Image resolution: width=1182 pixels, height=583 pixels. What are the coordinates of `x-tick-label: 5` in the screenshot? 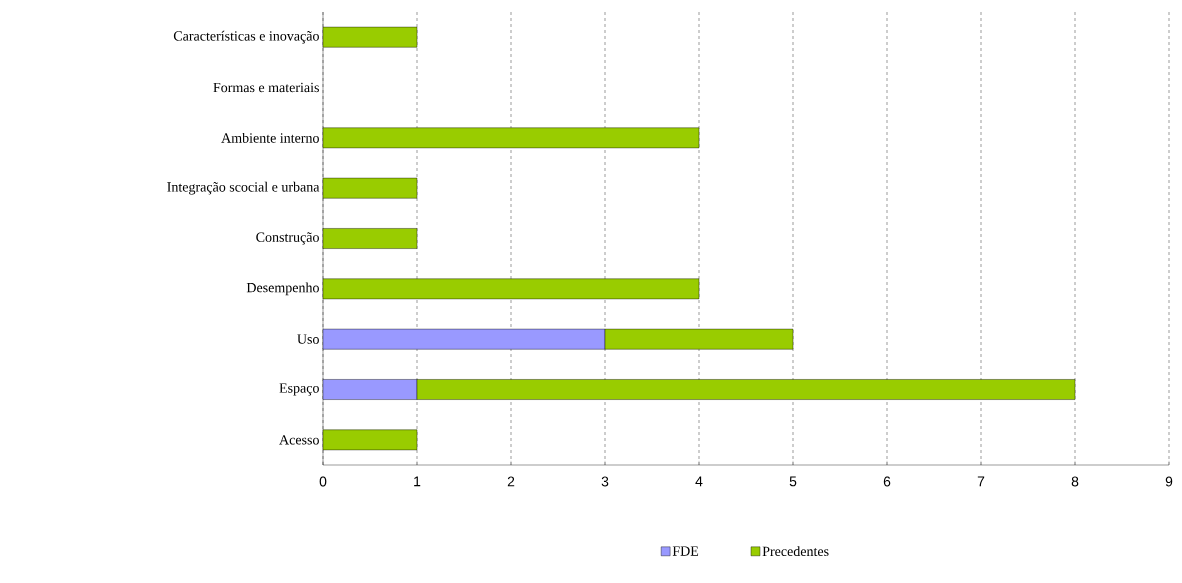 It's located at (793, 481).